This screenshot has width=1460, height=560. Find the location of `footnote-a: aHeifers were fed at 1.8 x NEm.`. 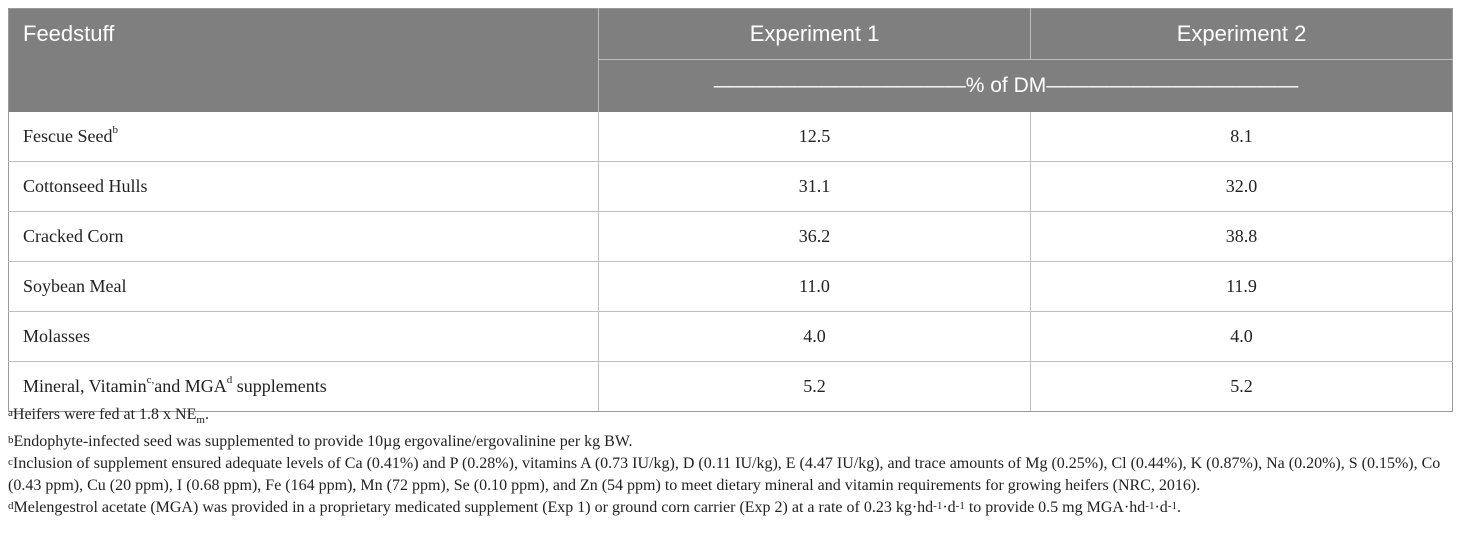

footnote-a: aHeifers were fed at 1.8 x NEm. is located at coordinates (731, 417).